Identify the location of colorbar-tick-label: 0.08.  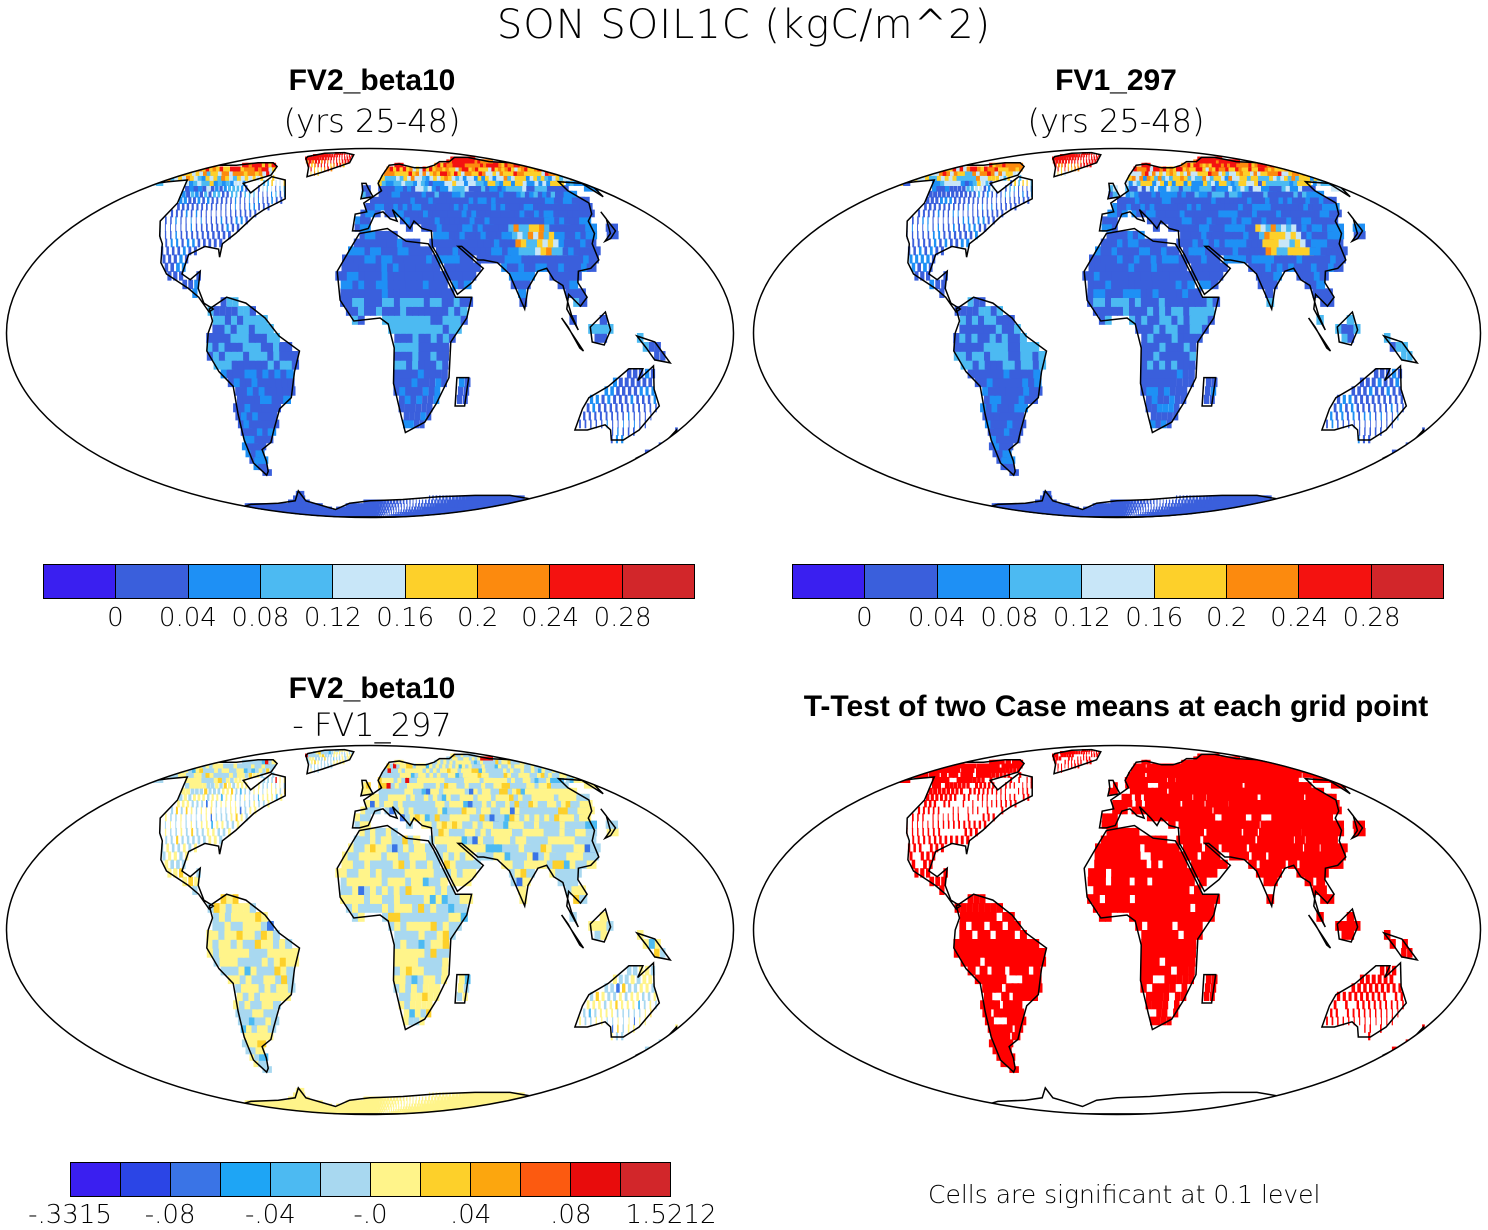
(260, 618).